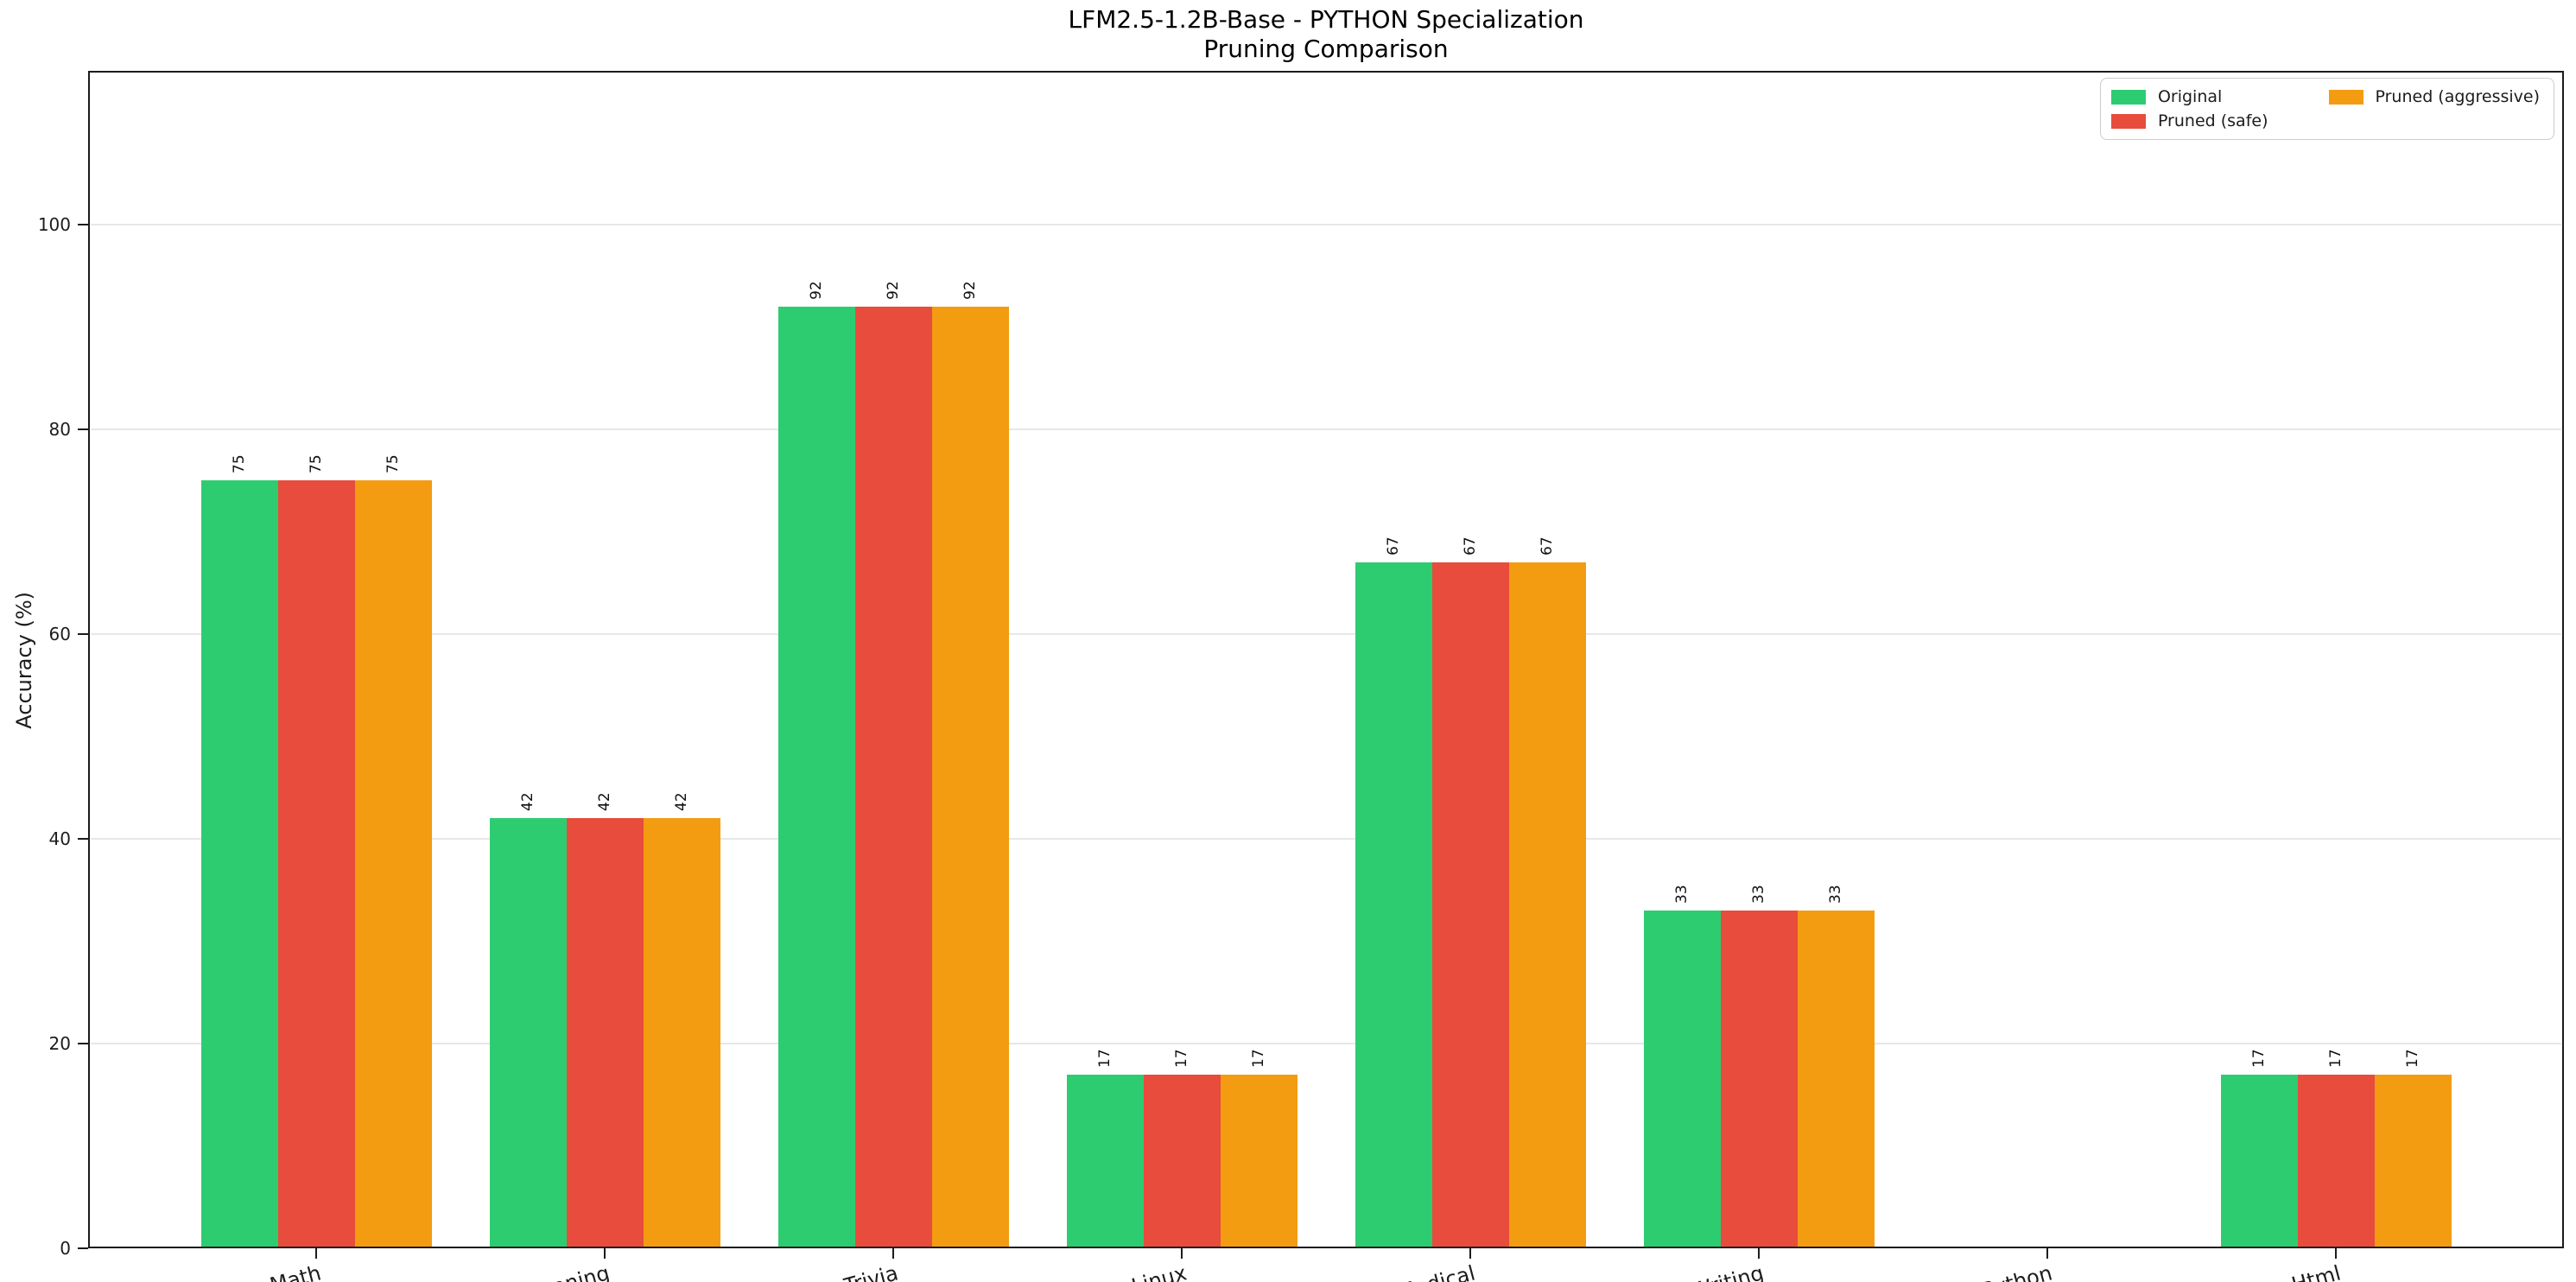  What do you see at coordinates (59, 1043) in the screenshot?
I see `y-tick-label-20: 20` at bounding box center [59, 1043].